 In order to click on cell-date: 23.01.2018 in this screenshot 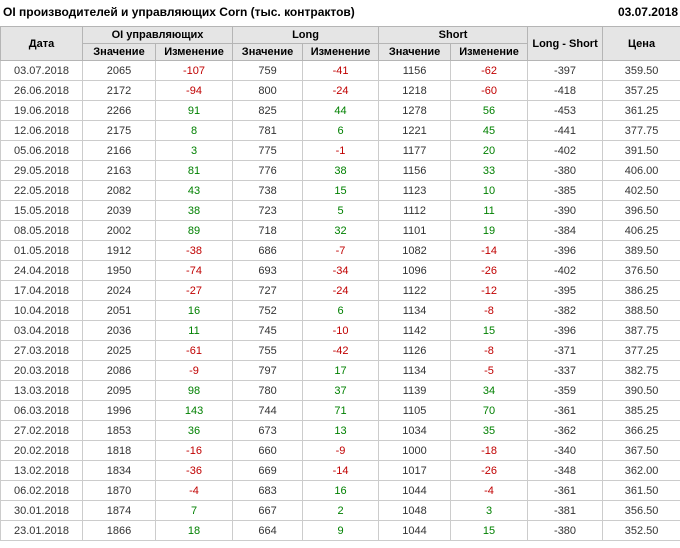, I will do `click(41, 530)`.